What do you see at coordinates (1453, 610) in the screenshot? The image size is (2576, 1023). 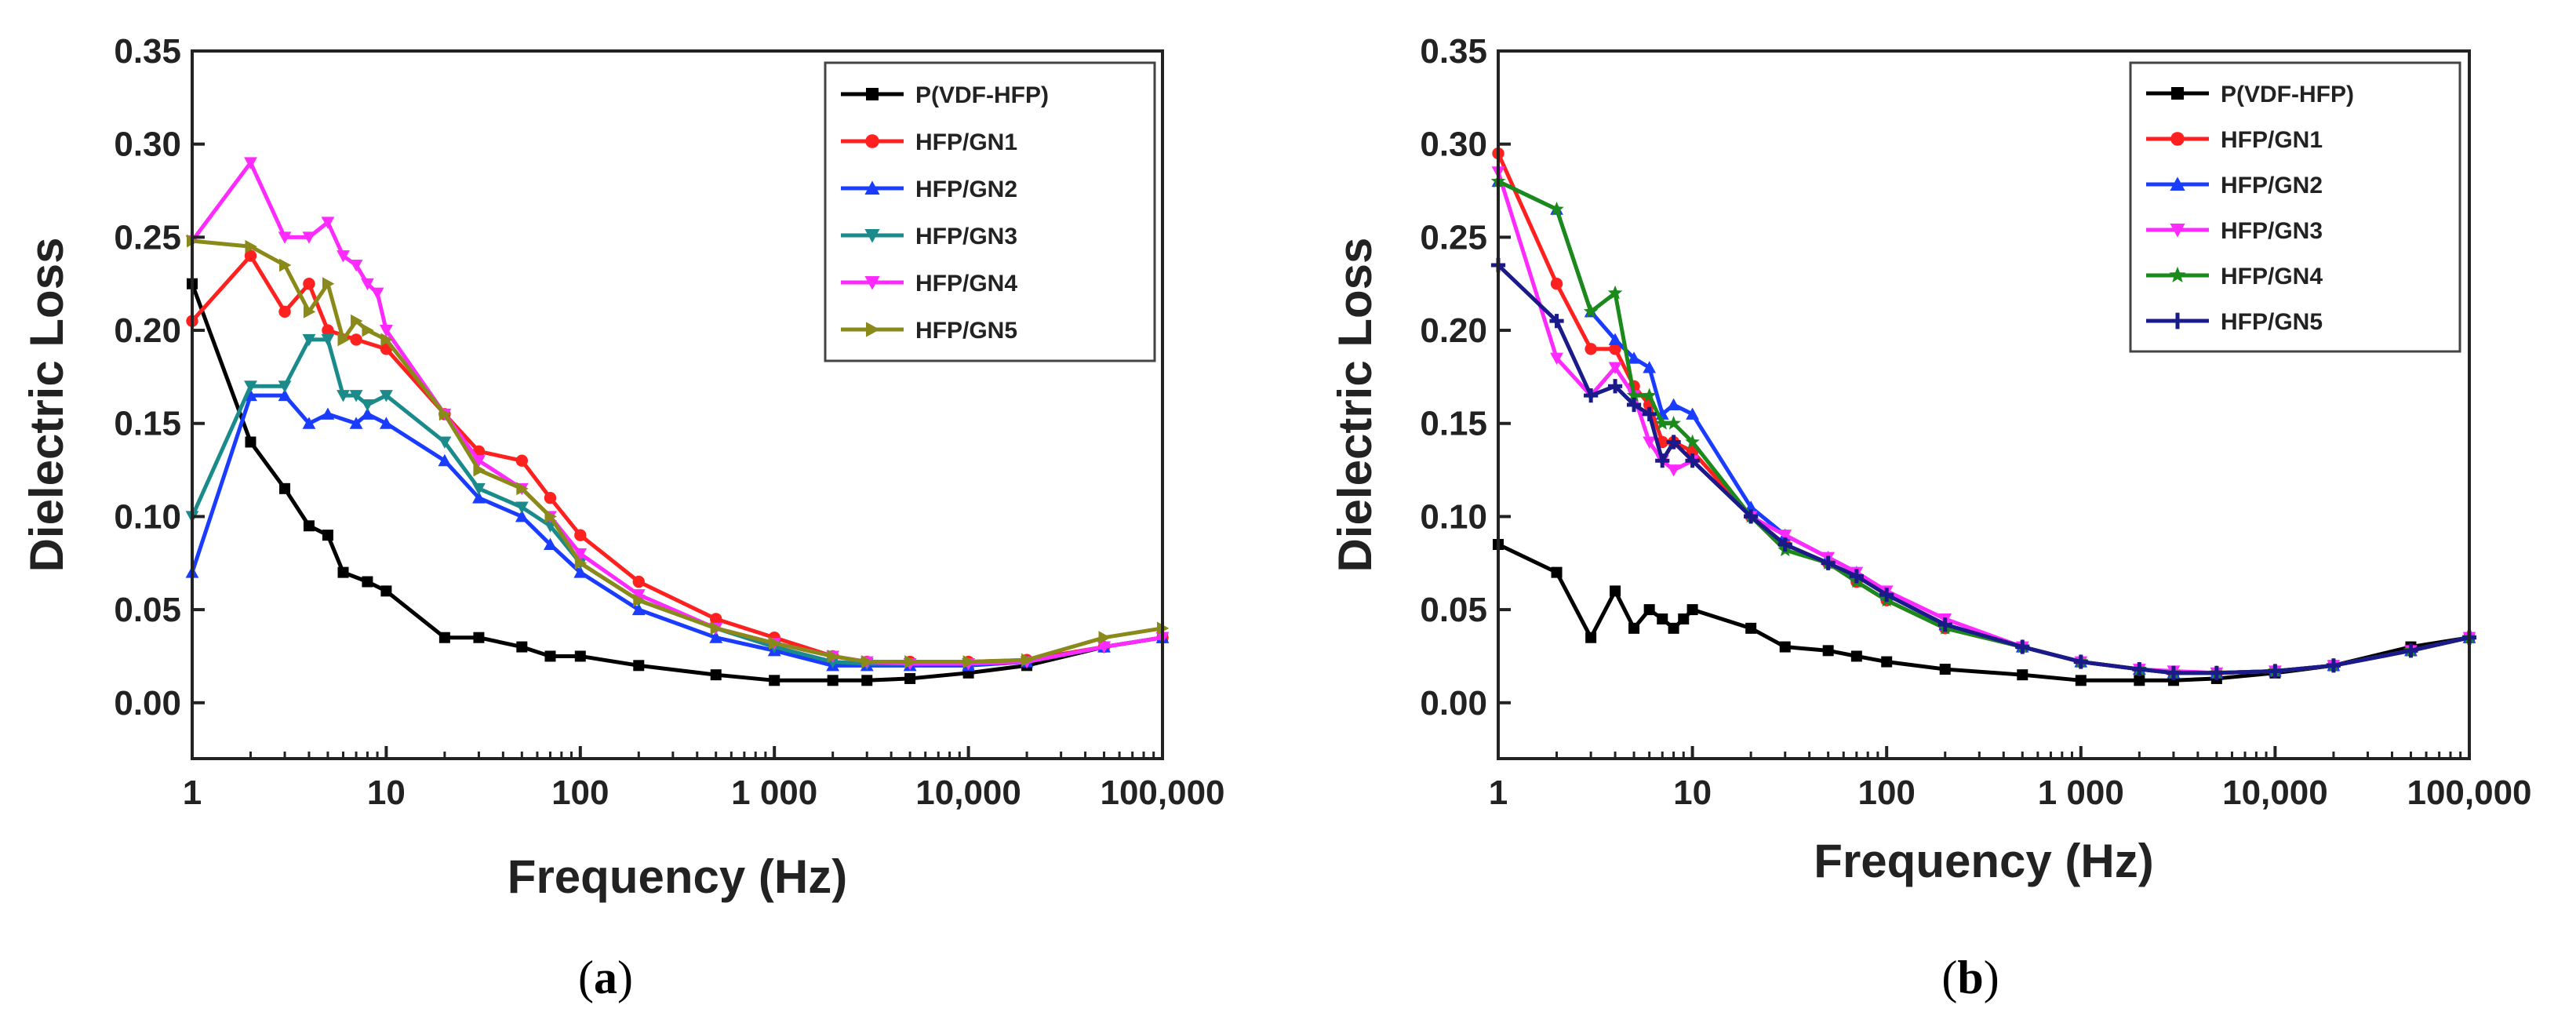 I see `y-tick-label: 0.05` at bounding box center [1453, 610].